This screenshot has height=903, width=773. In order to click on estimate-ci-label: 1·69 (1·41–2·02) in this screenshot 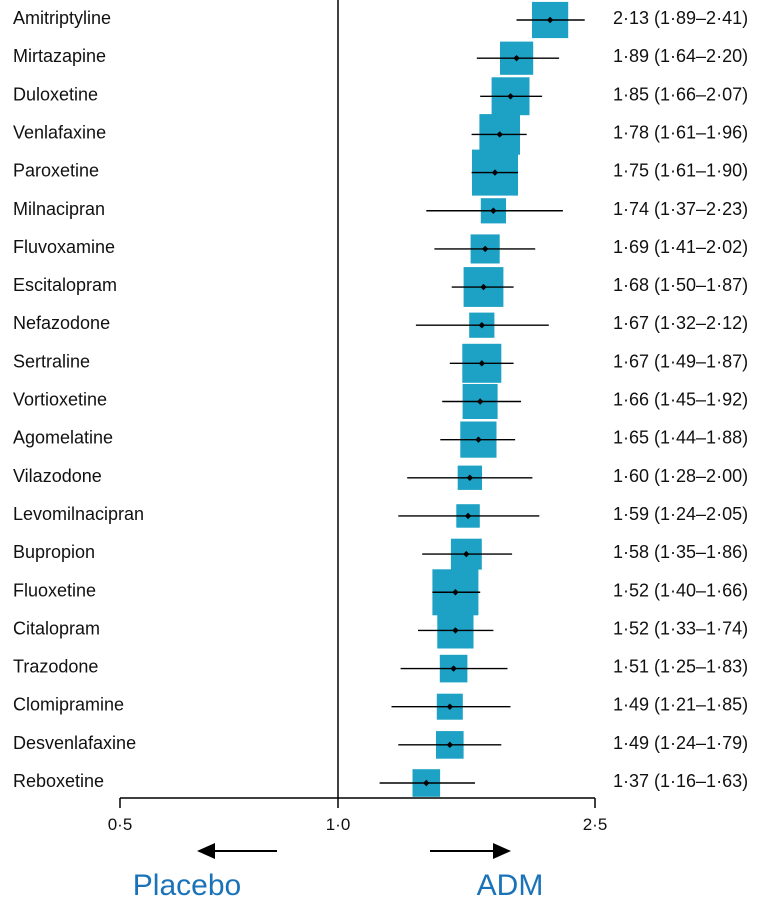, I will do `click(680, 247)`.